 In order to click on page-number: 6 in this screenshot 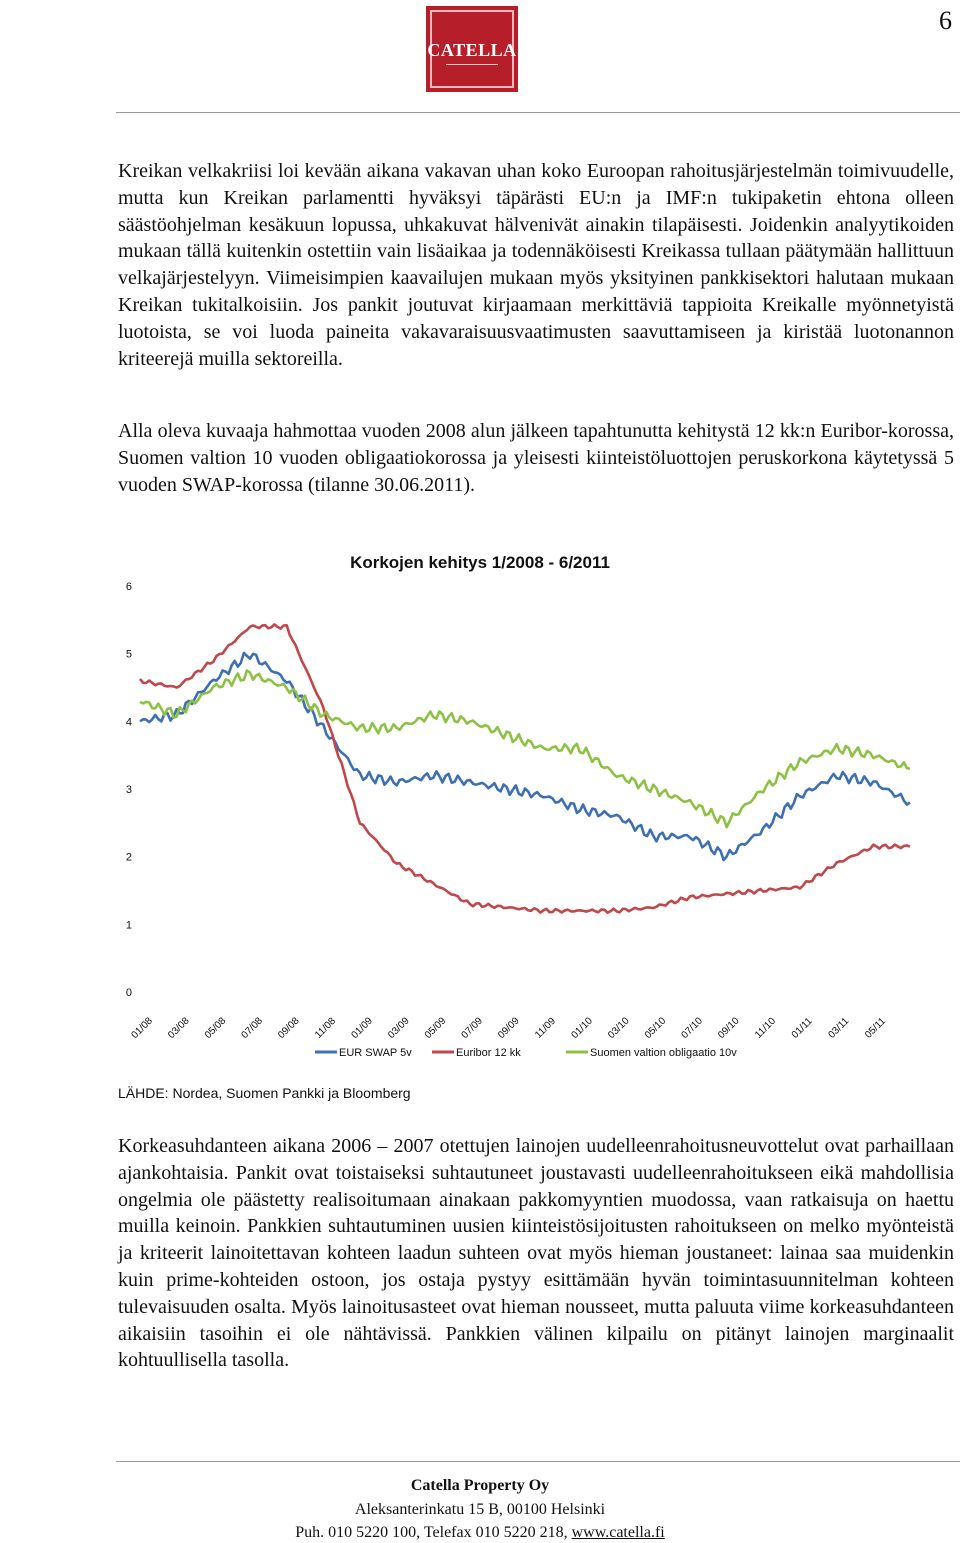, I will do `click(945, 20)`.